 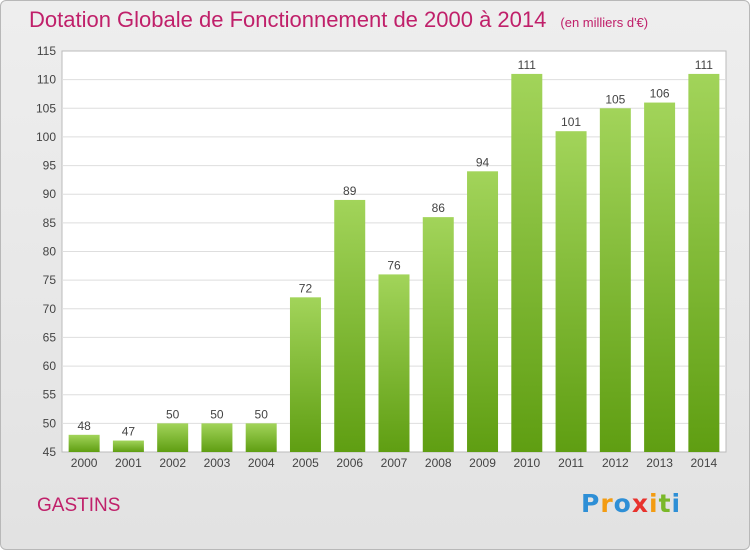 What do you see at coordinates (84, 426) in the screenshot?
I see `data-label-2000: 48` at bounding box center [84, 426].